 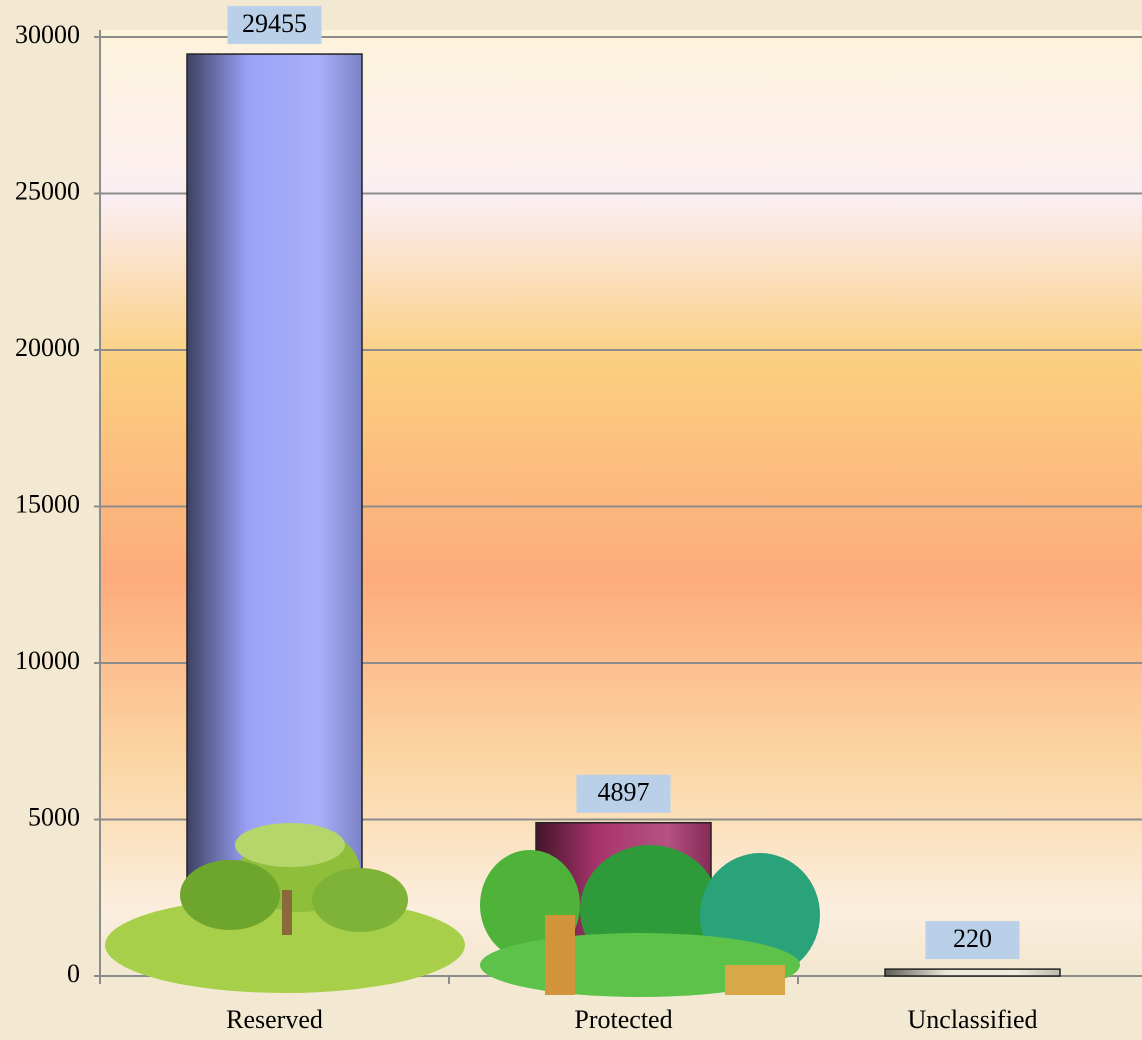 I want to click on x-tick-label: Unclassified, so click(x=973, y=1019).